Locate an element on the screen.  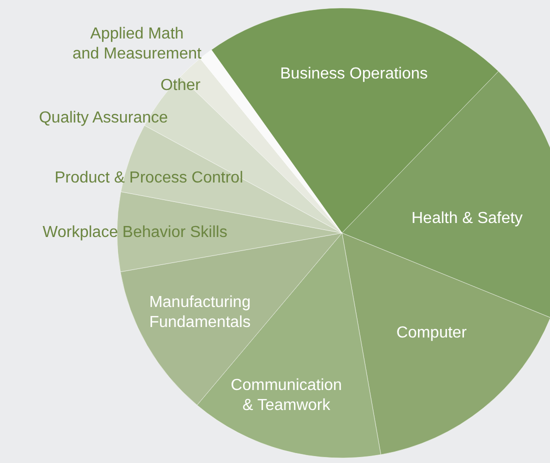
slice-label: Business Operations is located at coordinates (354, 73).